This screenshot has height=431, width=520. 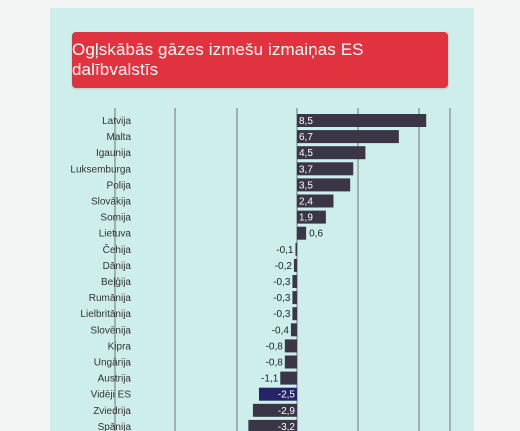 I want to click on value-label: 8,5, so click(x=306, y=121).